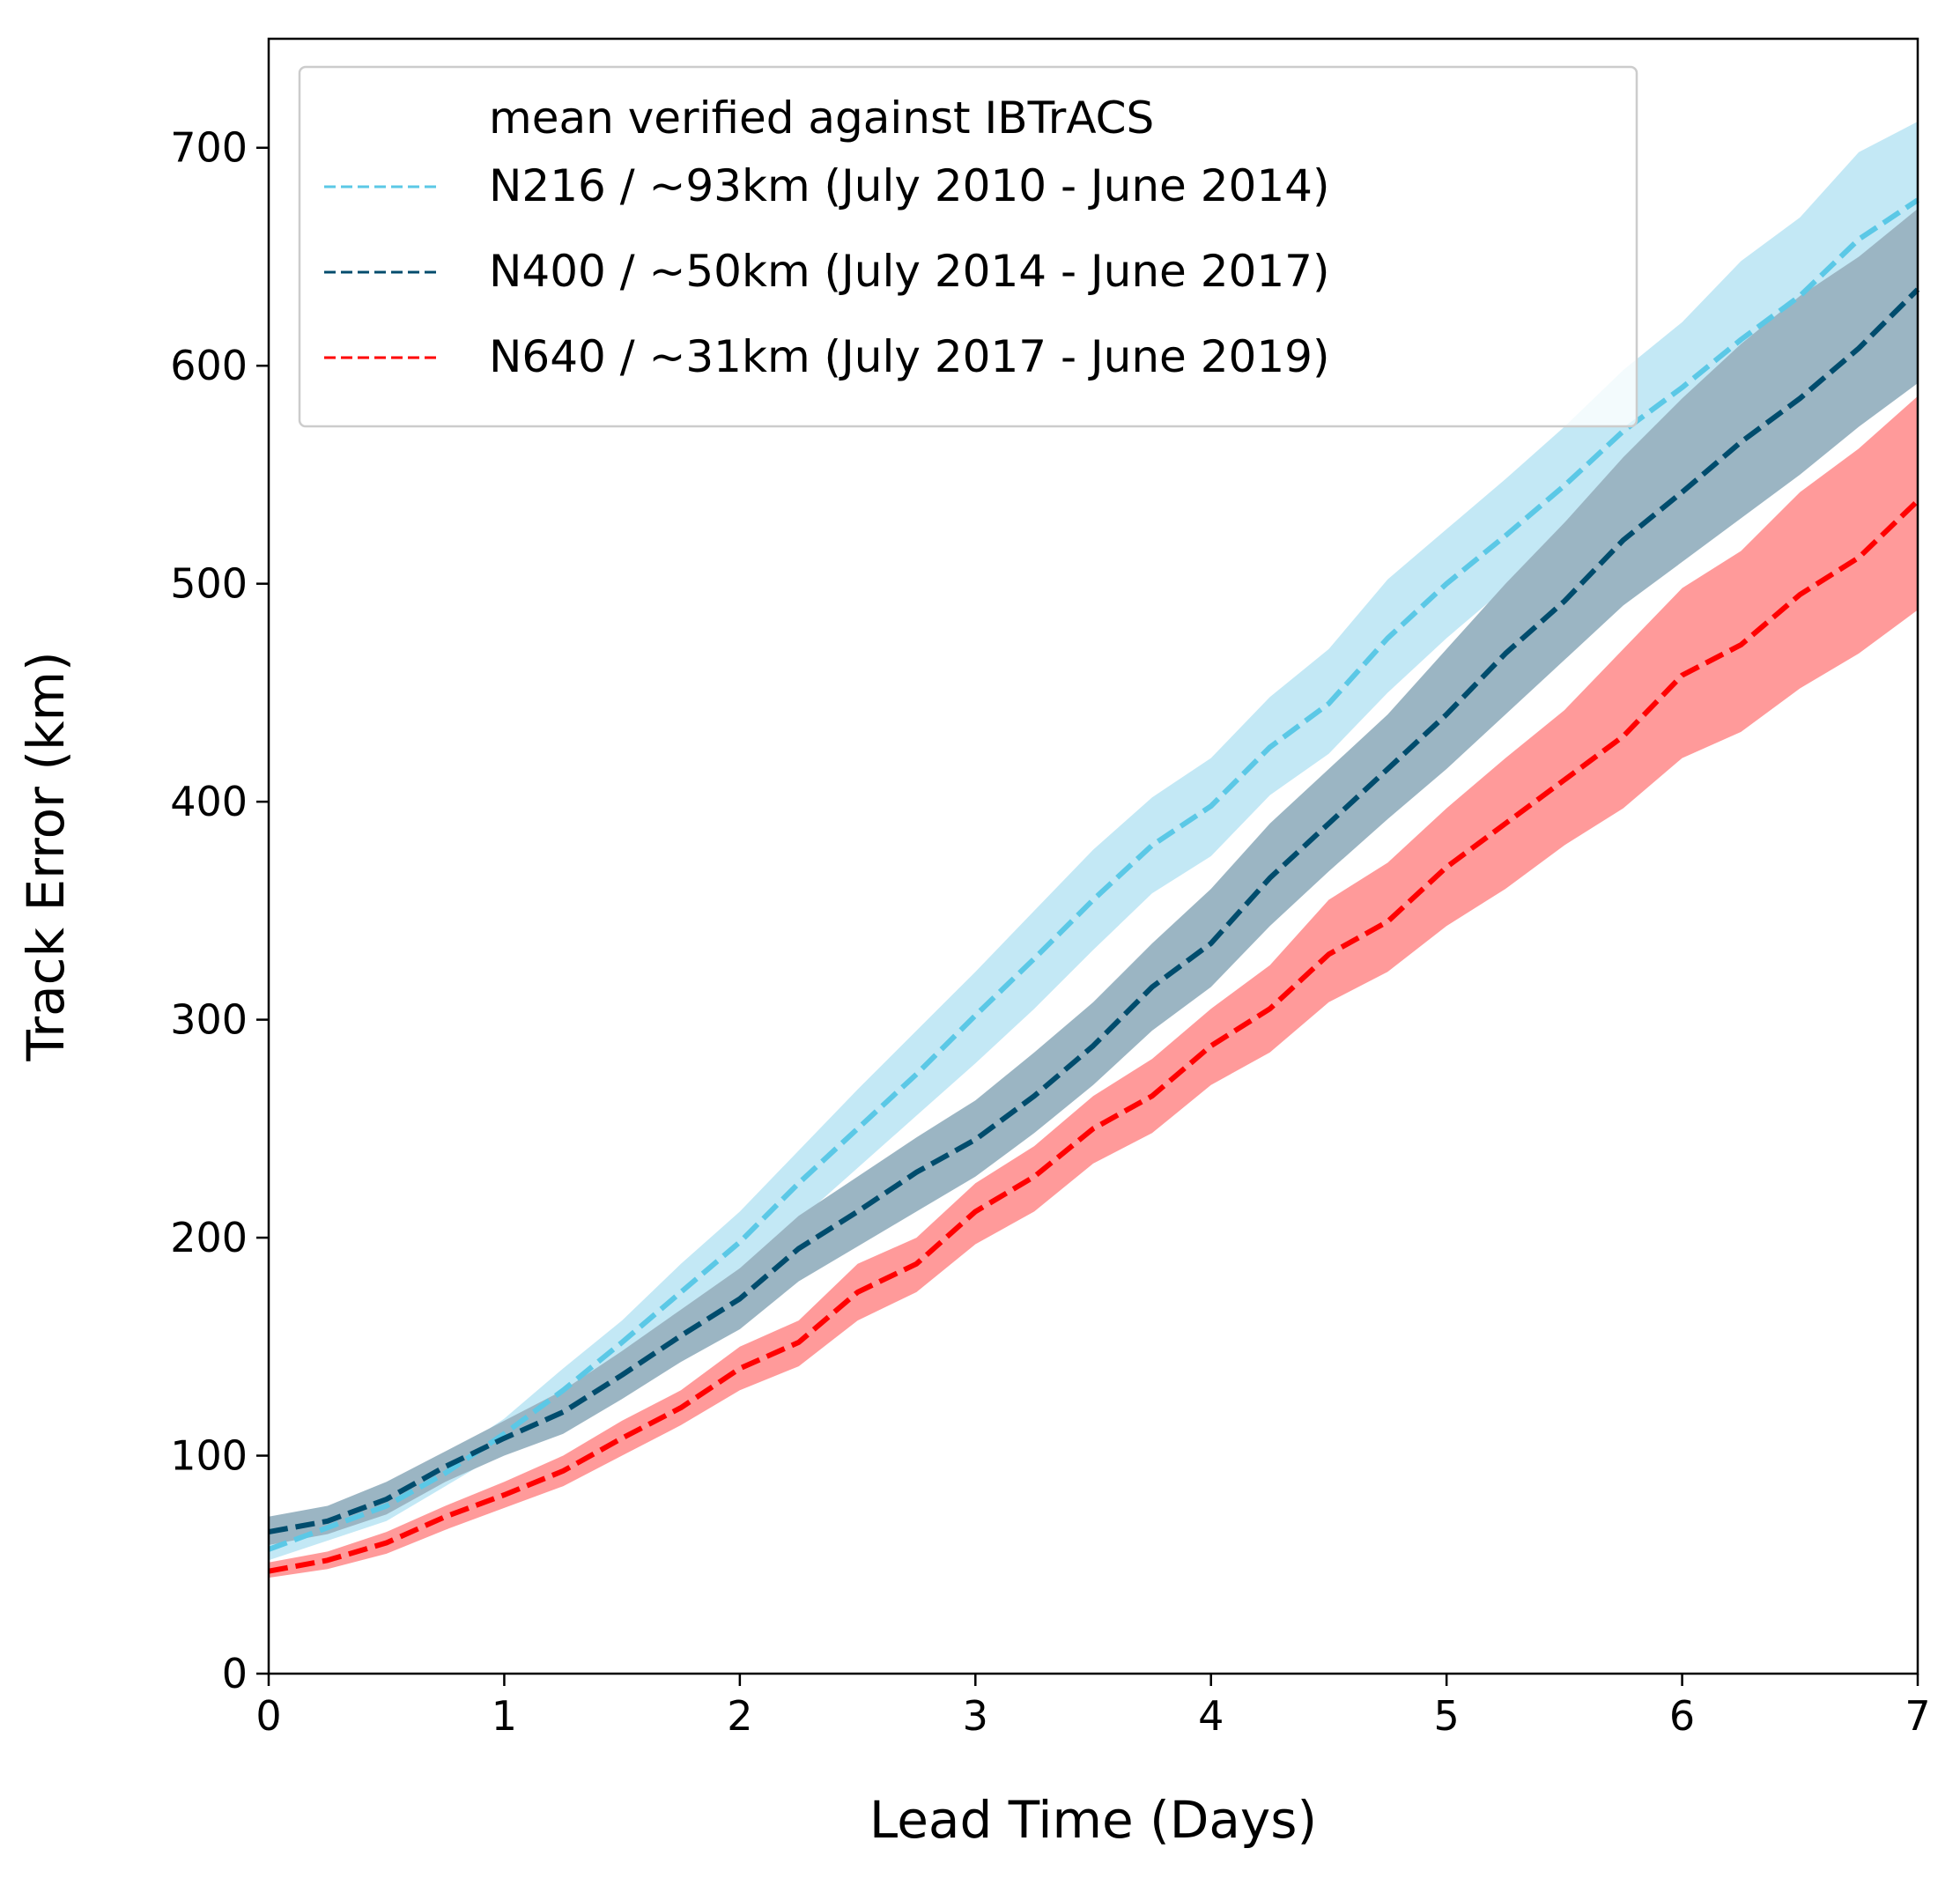 This screenshot has height=1878, width=1960. Describe the element at coordinates (1447, 1716) in the screenshot. I see `x-tick-label: 5` at that location.